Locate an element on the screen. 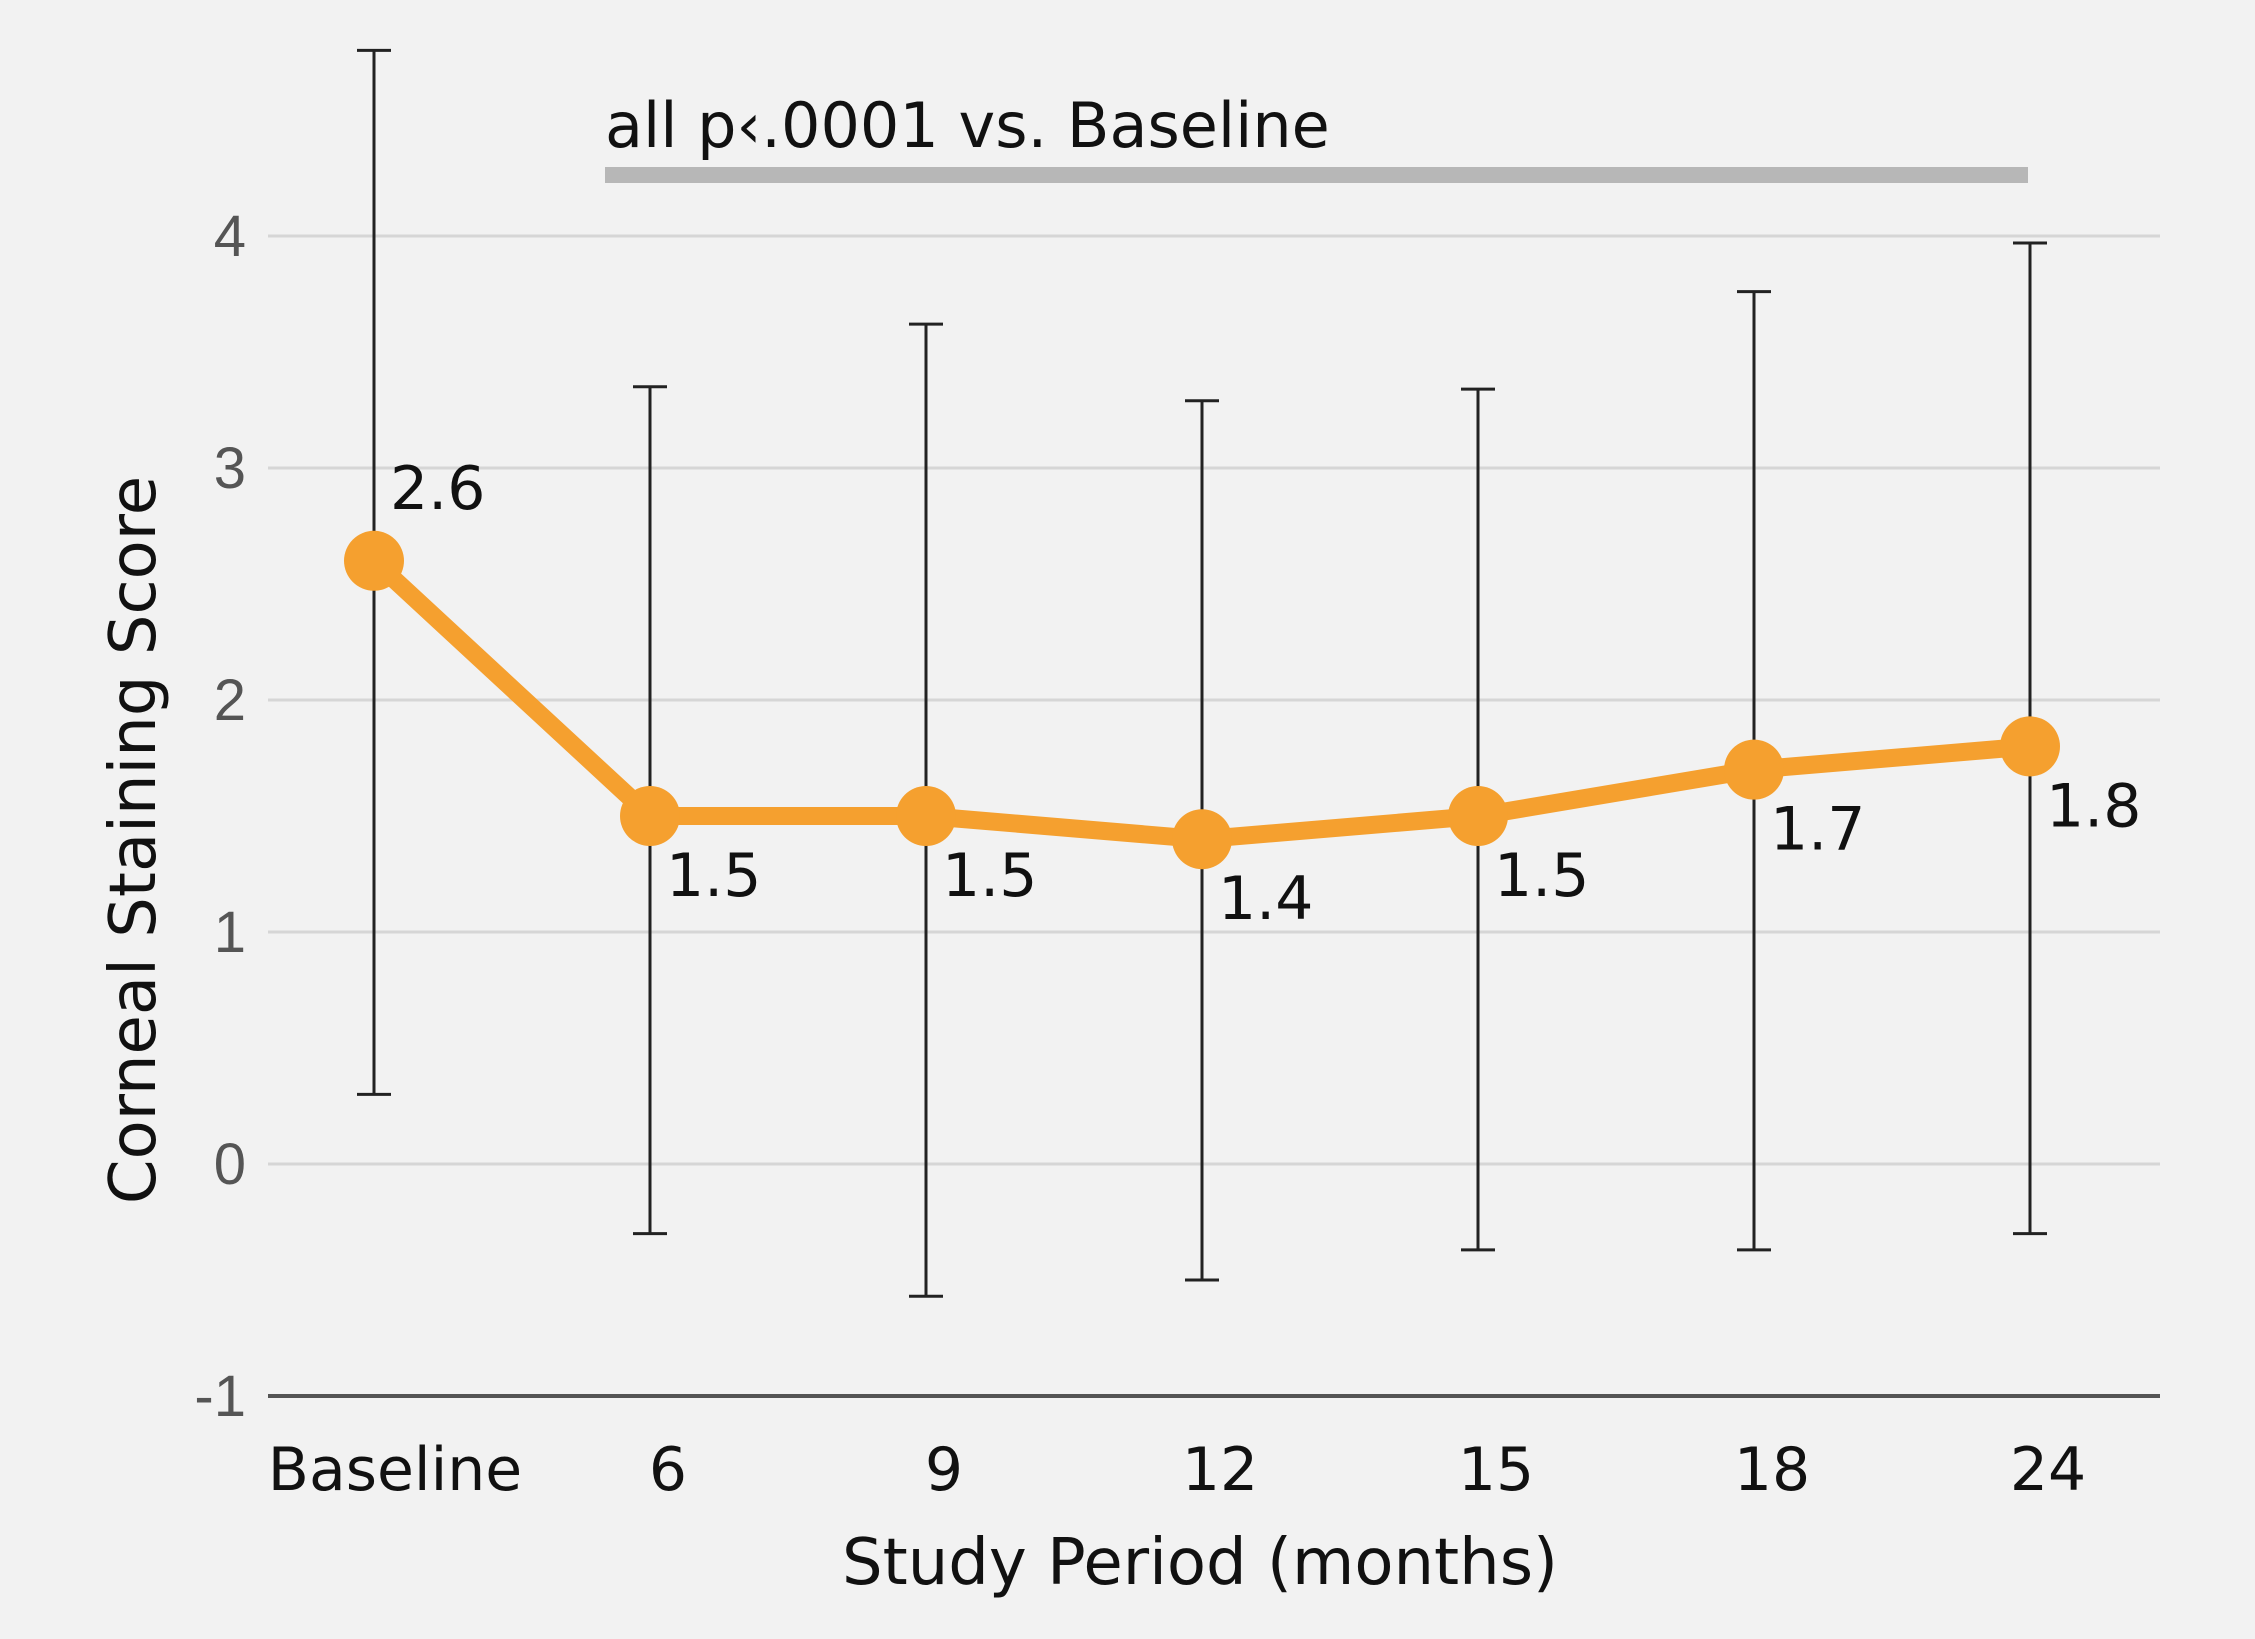 Image resolution: width=2255 pixels, height=1639 pixels. x-tick-label: 9 is located at coordinates (944, 1470).